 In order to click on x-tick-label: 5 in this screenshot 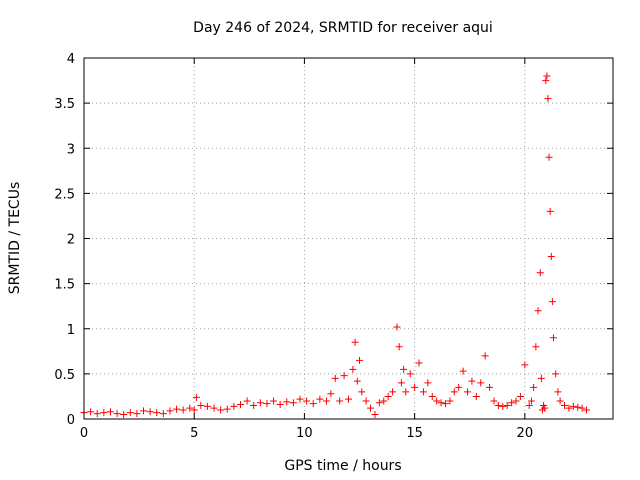, I will do `click(194, 433)`.